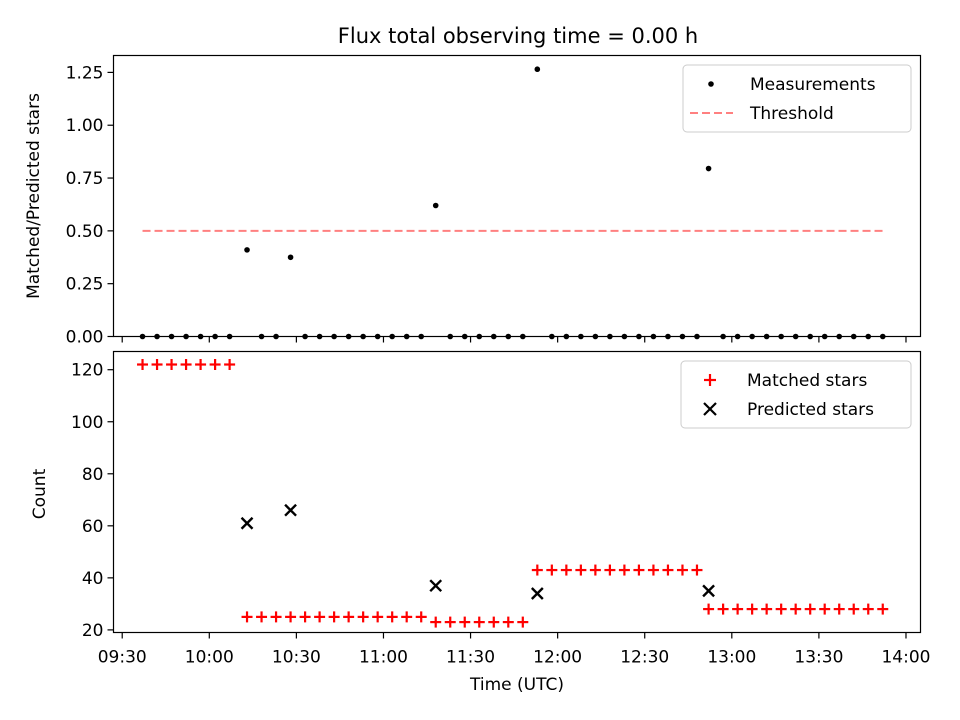  Describe the element at coordinates (93, 527) in the screenshot. I see `bottom-y-tick-label: 60` at that location.